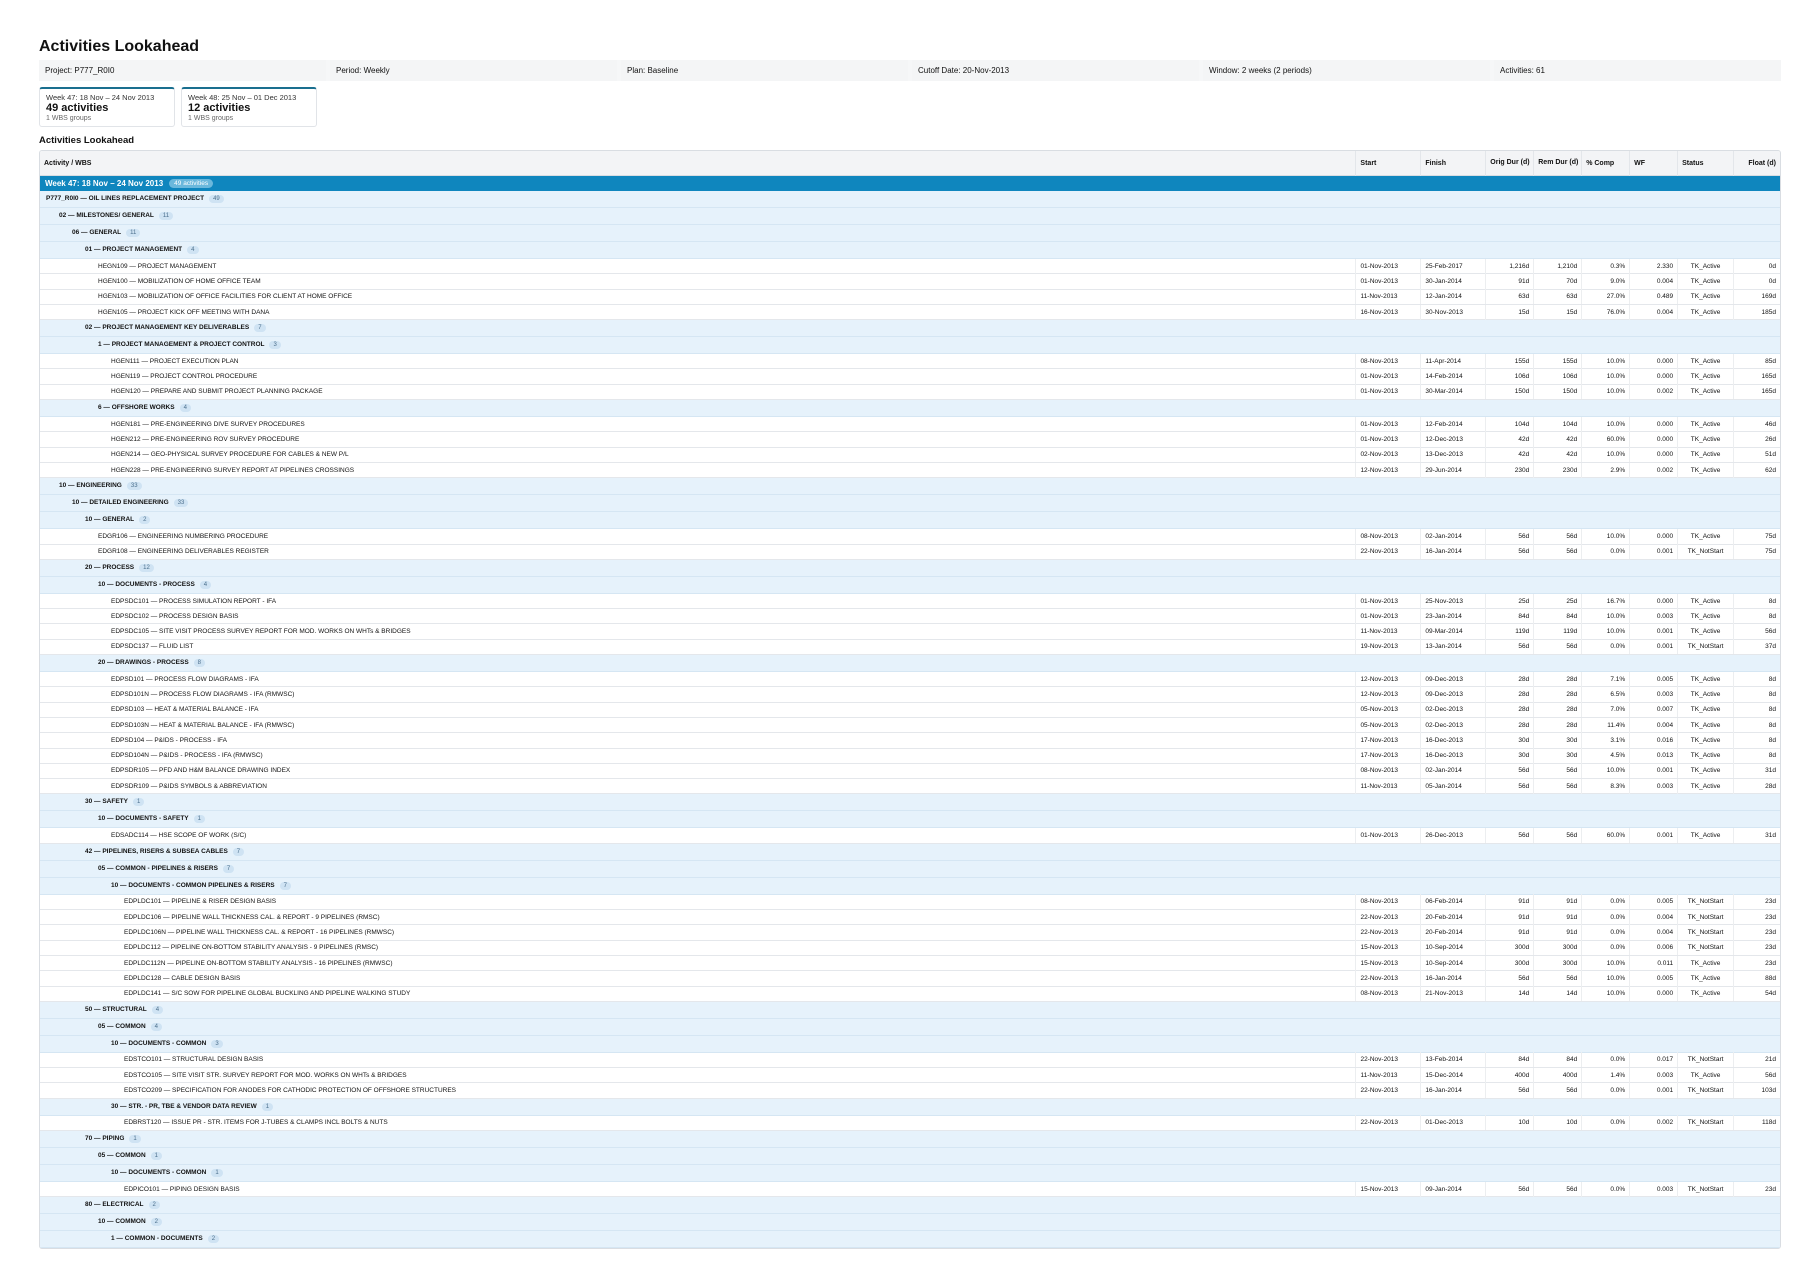  Describe the element at coordinates (910, 585) in the screenshot. I see `wbs-group-row: 10 — DOCUMENTS - PROCESS 4` at that location.